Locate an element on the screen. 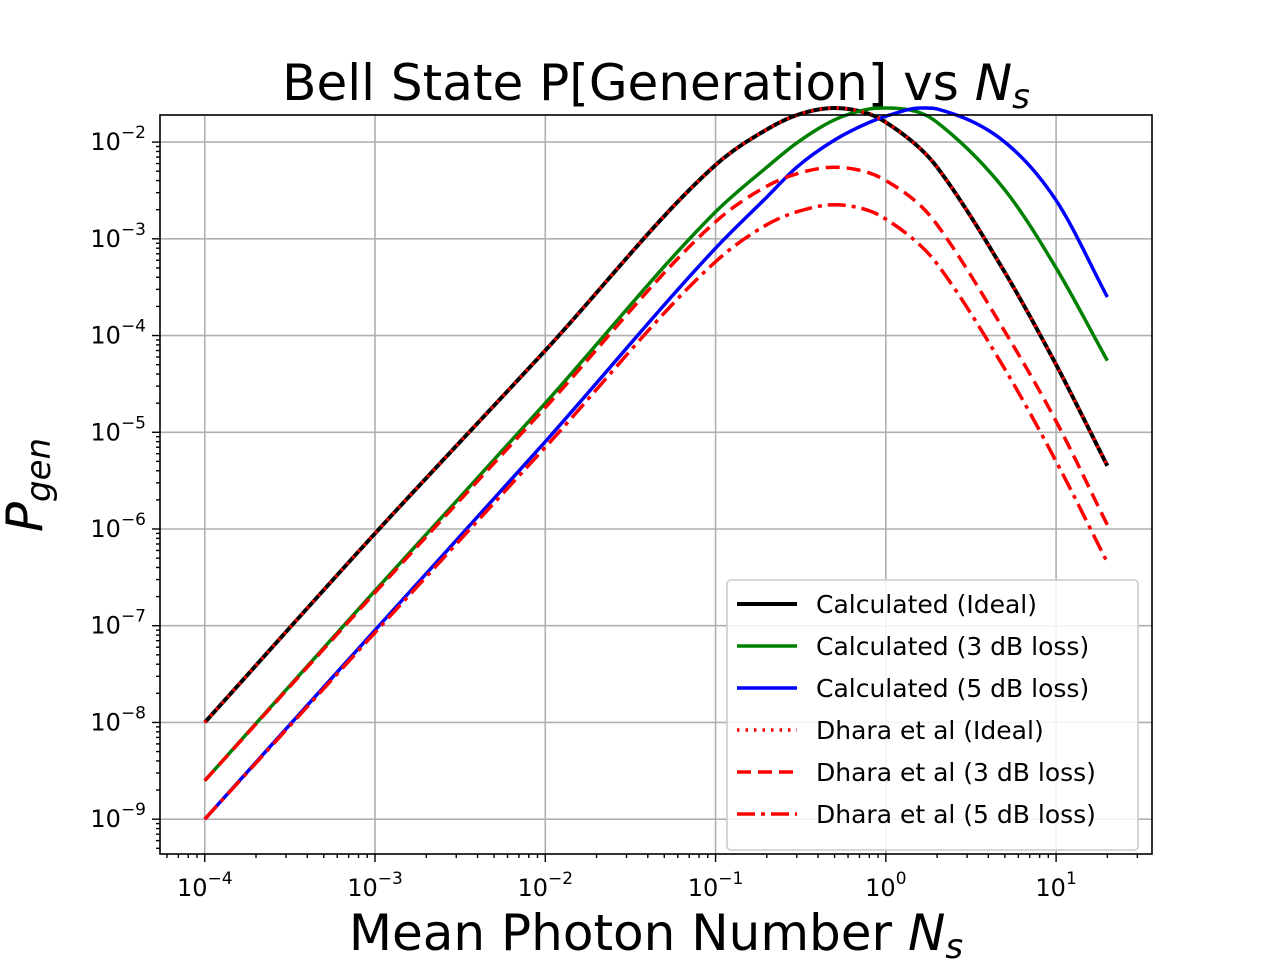 The height and width of the screenshot is (960, 1280). y-tick-label: 10⁻³ is located at coordinates (118, 236).